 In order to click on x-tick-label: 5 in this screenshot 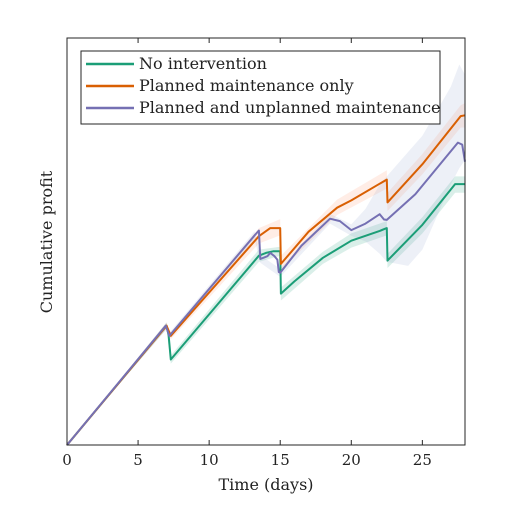, I will do `click(138, 460)`.